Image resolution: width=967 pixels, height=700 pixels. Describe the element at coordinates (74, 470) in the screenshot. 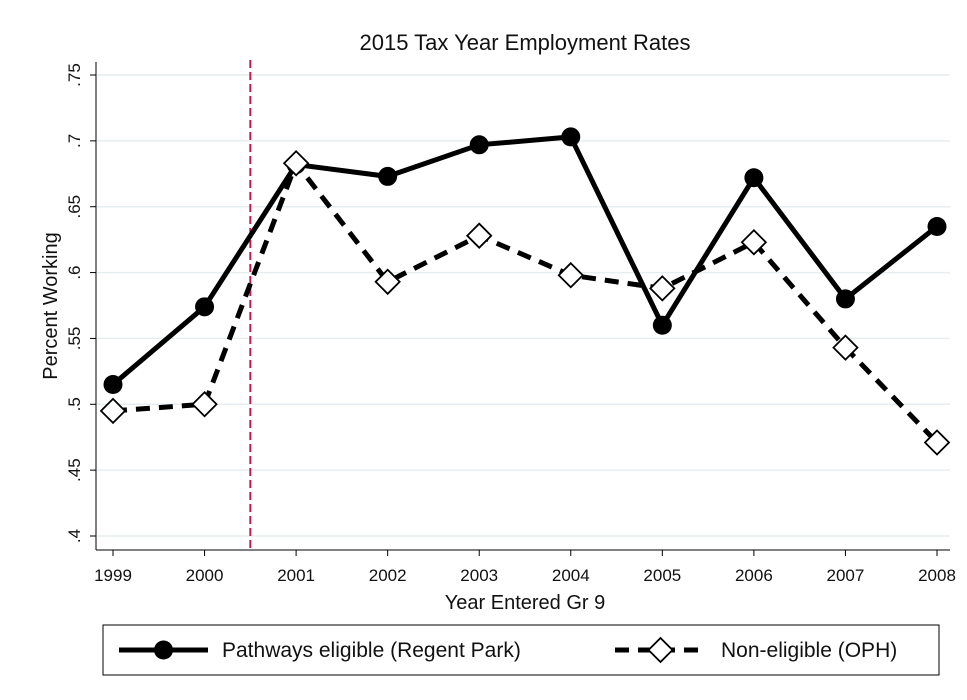

I see `y-tick-label: .45` at that location.